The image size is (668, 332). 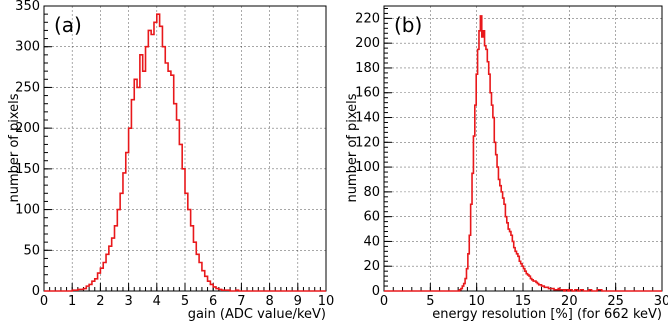 I want to click on panel-b-x-tick-labels: 0 5 10 15 20 25 30, so click(x=524, y=301).